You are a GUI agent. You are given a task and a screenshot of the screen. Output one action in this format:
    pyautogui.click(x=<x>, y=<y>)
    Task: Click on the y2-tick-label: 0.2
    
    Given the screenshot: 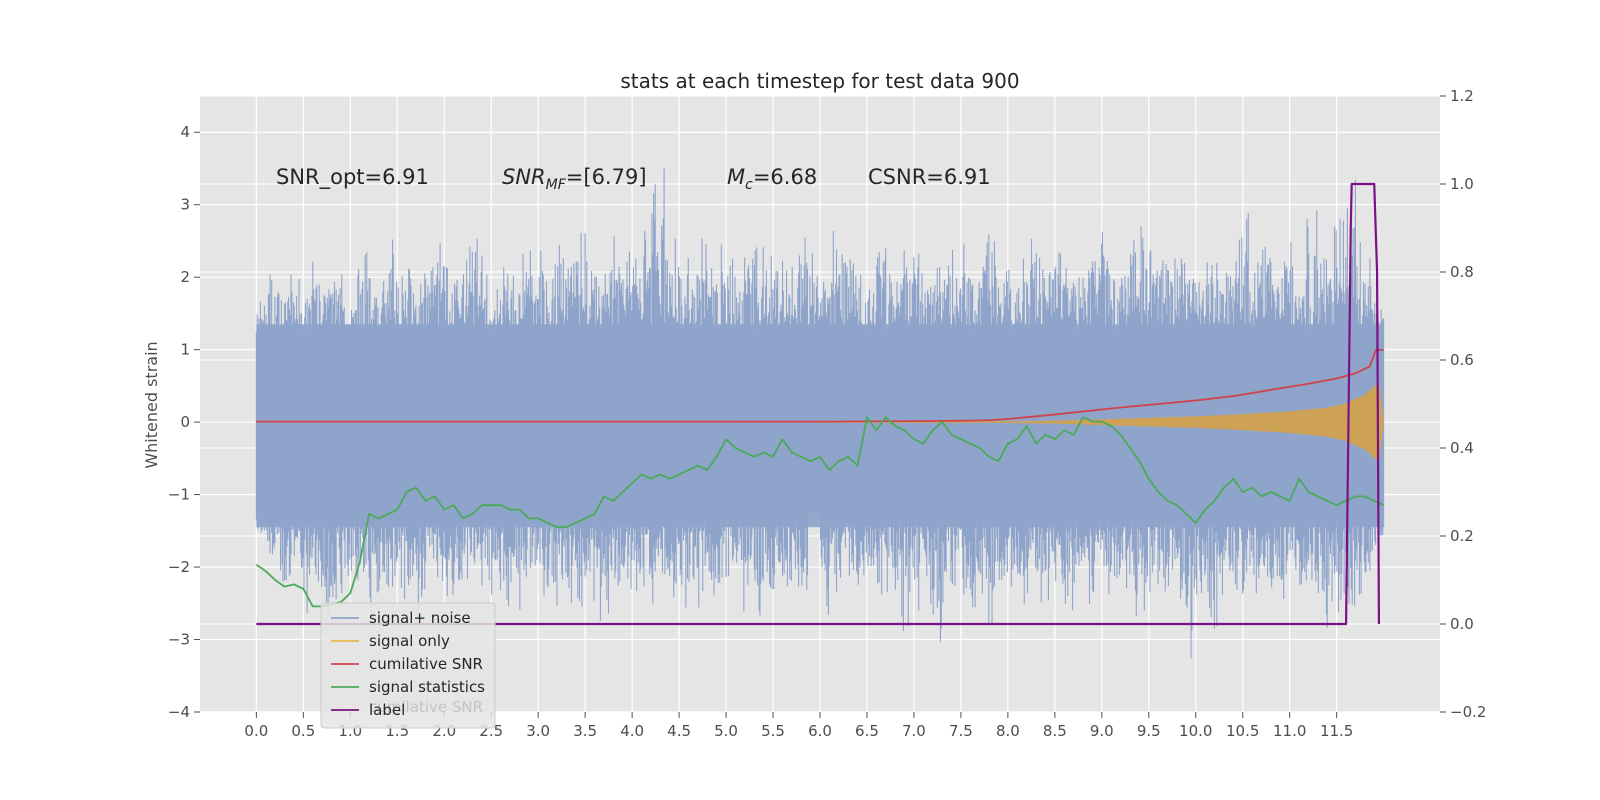 What is the action you would take?
    pyautogui.click(x=1462, y=536)
    